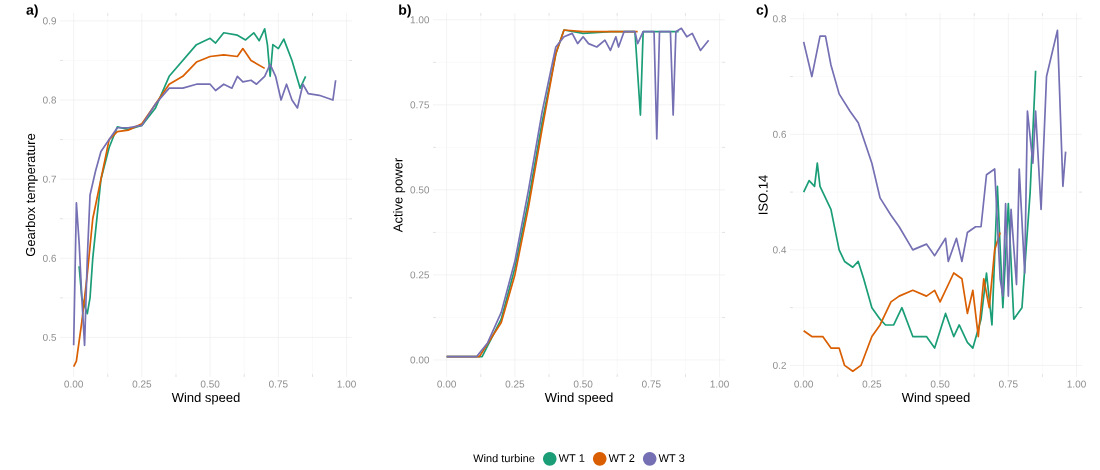  What do you see at coordinates (763, 195) in the screenshot?
I see `y-axis-title: ISO.14` at bounding box center [763, 195].